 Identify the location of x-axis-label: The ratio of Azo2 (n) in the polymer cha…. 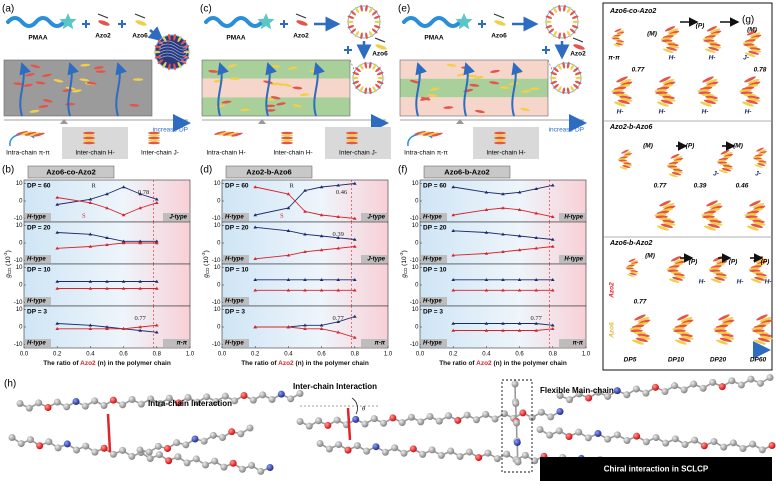
(107, 363).